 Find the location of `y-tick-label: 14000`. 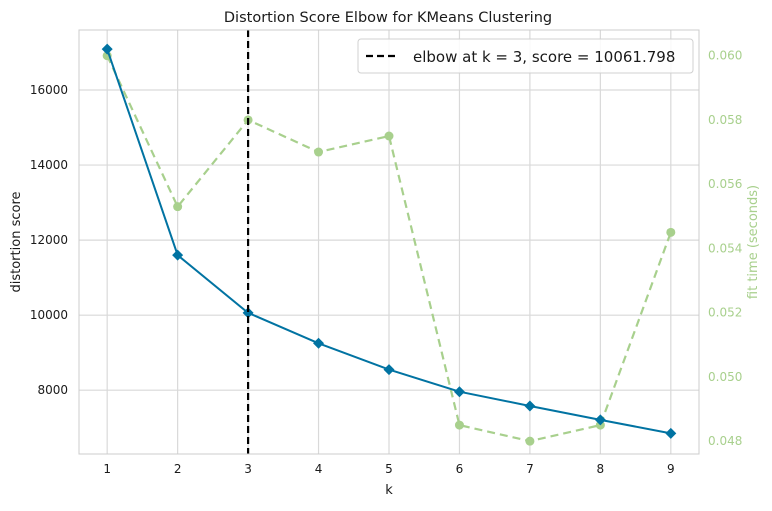

y-tick-label: 14000 is located at coordinates (49, 165).